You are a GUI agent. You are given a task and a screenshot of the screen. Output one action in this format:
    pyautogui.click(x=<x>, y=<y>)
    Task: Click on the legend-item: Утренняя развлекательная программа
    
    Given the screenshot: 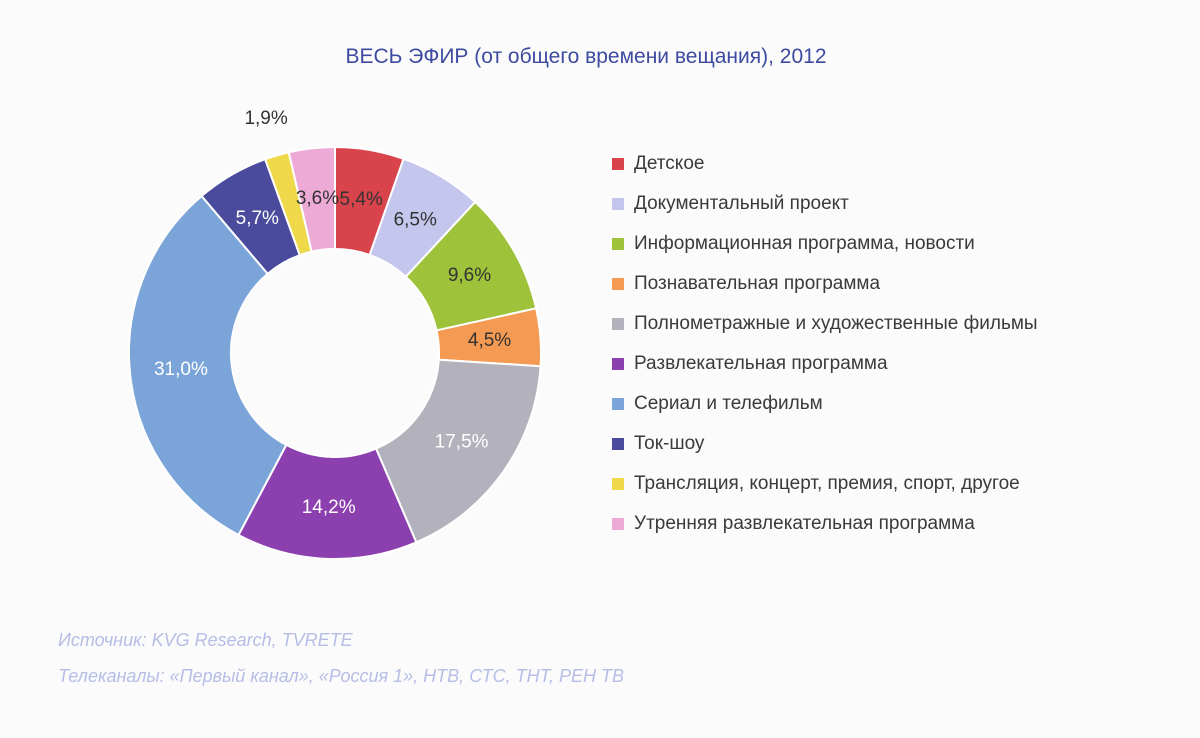 What is the action you would take?
    pyautogui.click(x=825, y=524)
    